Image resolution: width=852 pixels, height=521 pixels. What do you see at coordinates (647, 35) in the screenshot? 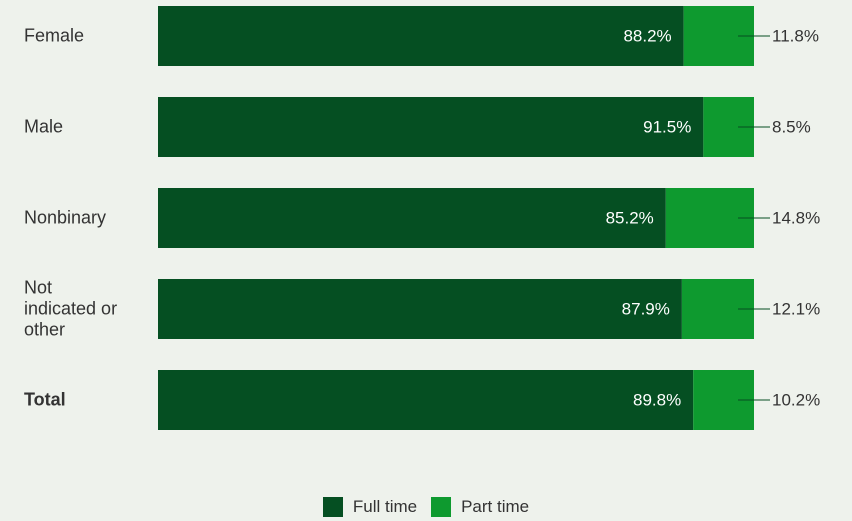
I see `value-label: 88.2%` at bounding box center [647, 35].